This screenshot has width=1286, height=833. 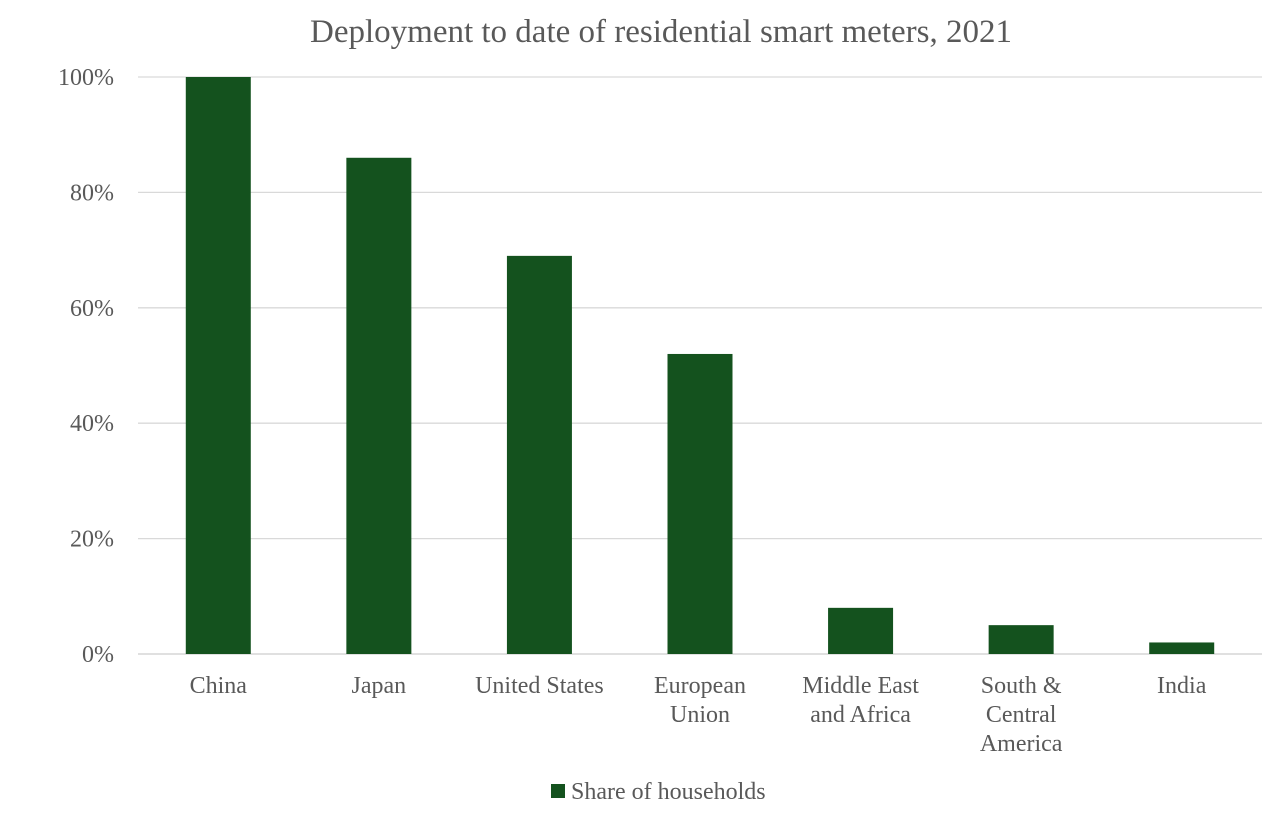 What do you see at coordinates (860, 686) in the screenshot?
I see `x-tick-label: Middle East` at bounding box center [860, 686].